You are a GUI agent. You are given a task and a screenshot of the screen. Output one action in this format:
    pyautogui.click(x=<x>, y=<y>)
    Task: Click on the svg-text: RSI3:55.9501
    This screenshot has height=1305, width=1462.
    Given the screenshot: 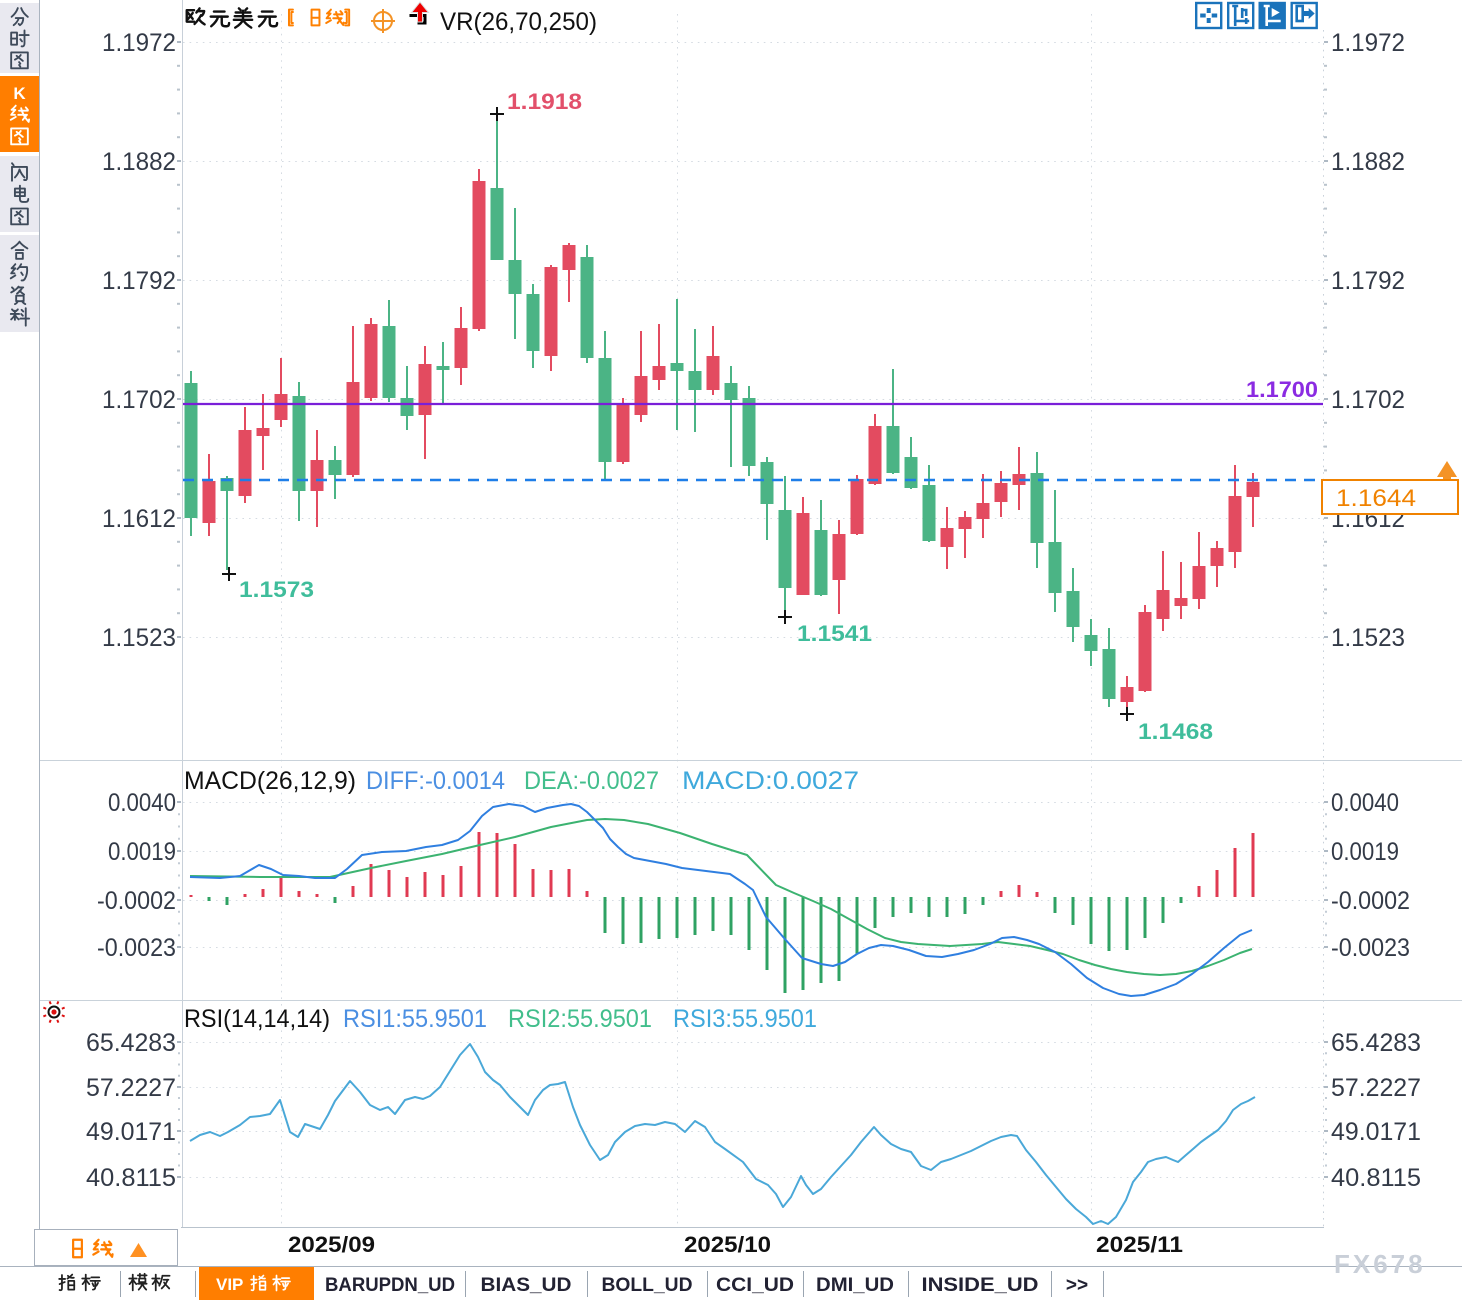 What is the action you would take?
    pyautogui.click(x=745, y=1019)
    